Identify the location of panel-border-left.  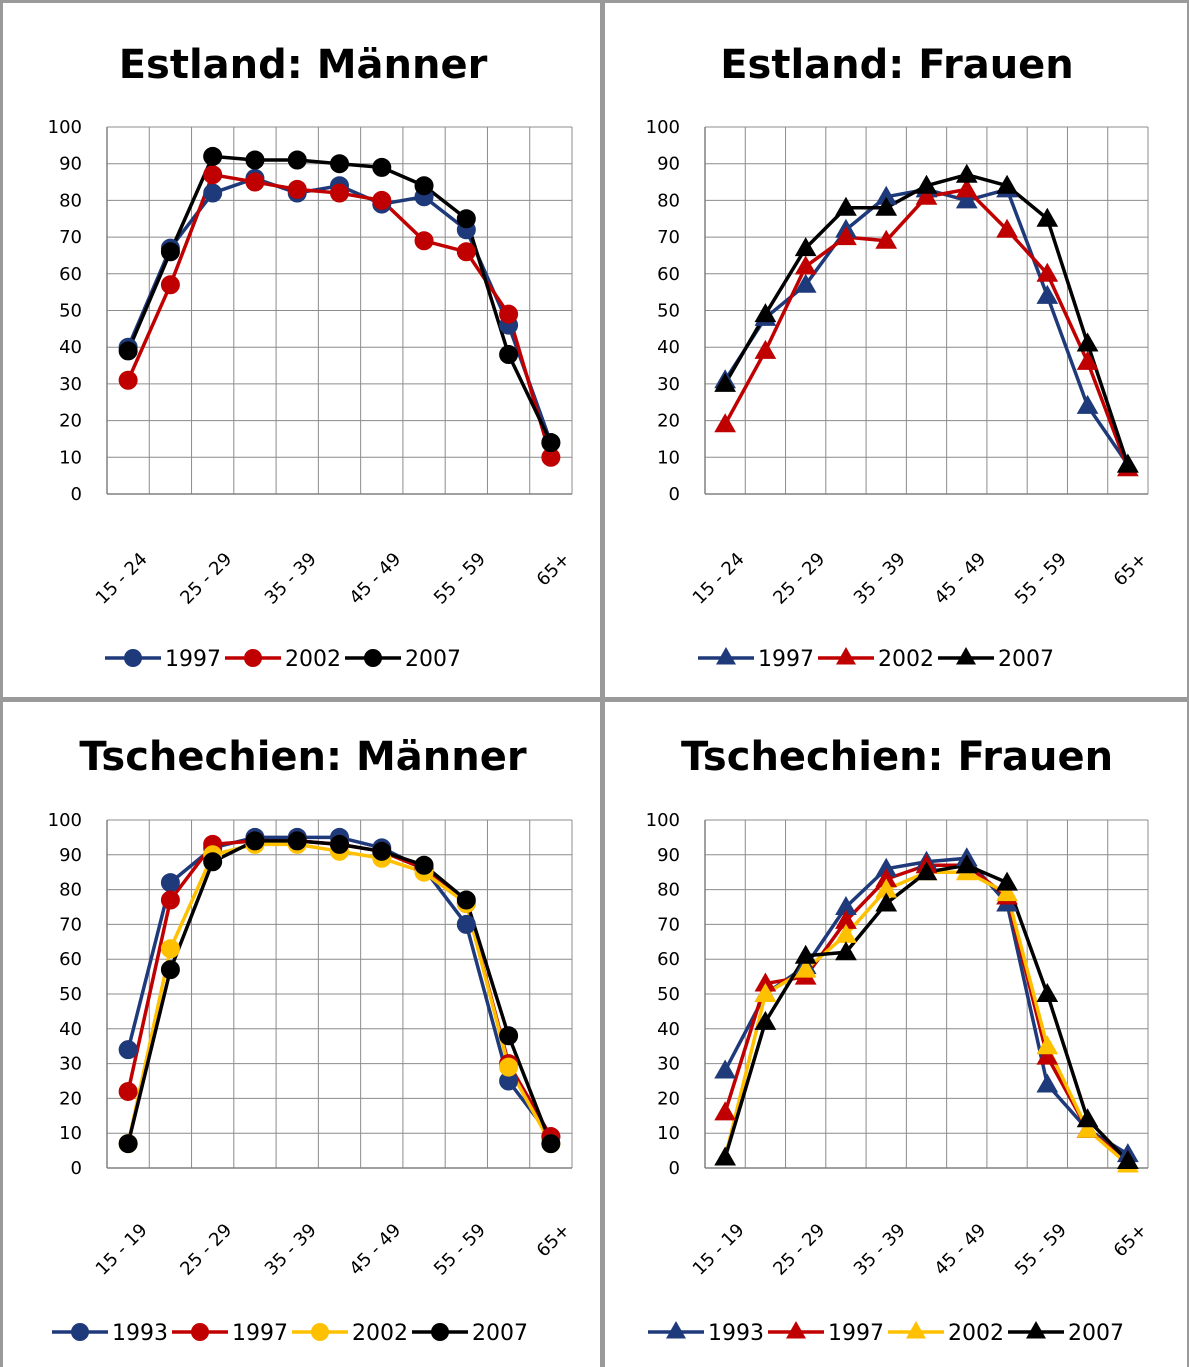
(1, 683).